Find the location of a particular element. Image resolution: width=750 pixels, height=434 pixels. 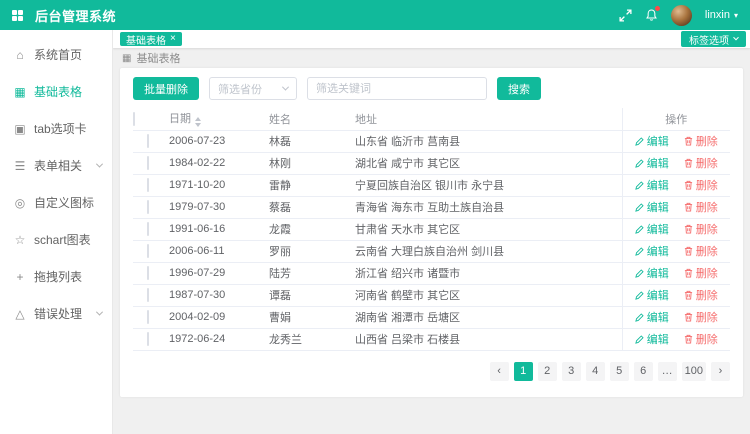

cell-address: 湖南省 湘潭市 岳塘区 is located at coordinates (485, 317).